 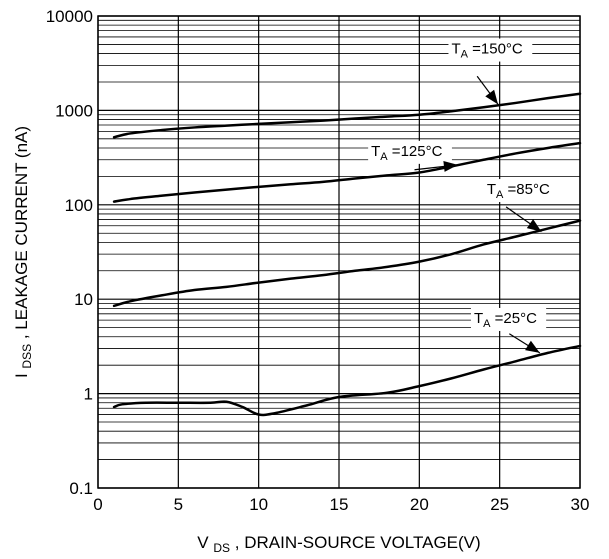 What do you see at coordinates (258, 504) in the screenshot?
I see `x-tick-label: 10` at bounding box center [258, 504].